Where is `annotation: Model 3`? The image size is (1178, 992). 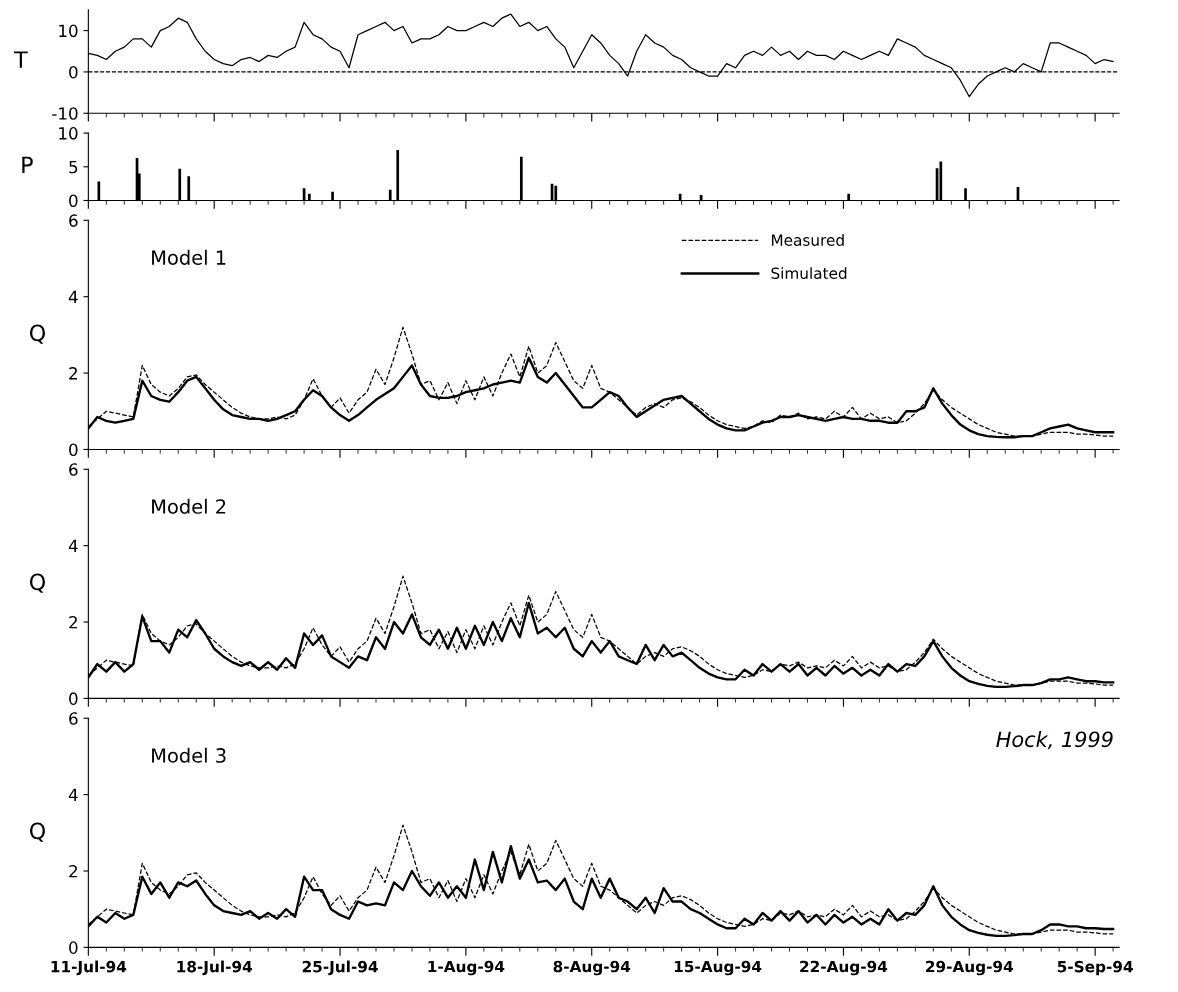 annotation: Model 3 is located at coordinates (189, 755).